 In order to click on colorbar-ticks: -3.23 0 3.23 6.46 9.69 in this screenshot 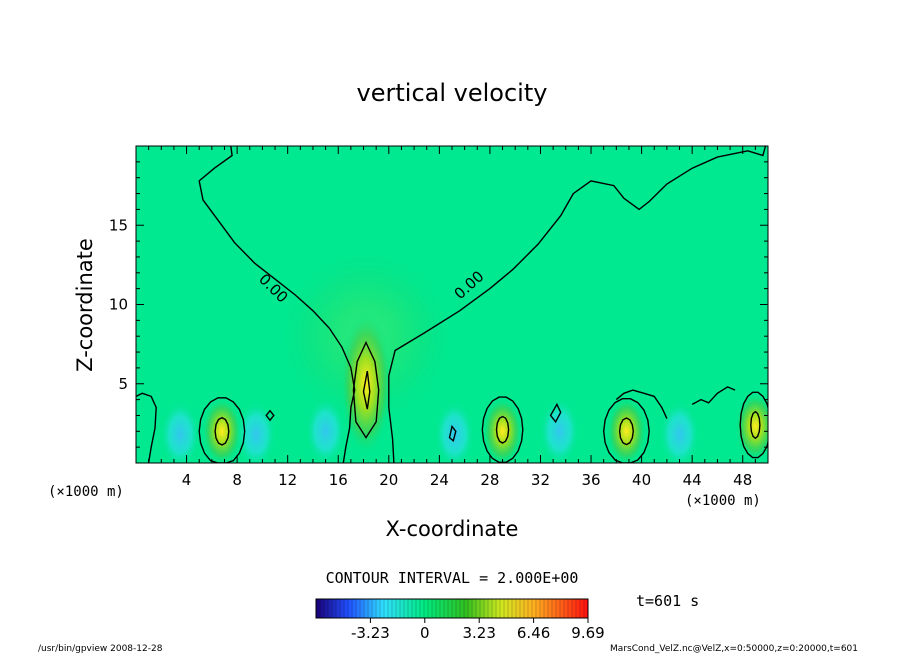, I will do `click(478, 630)`.